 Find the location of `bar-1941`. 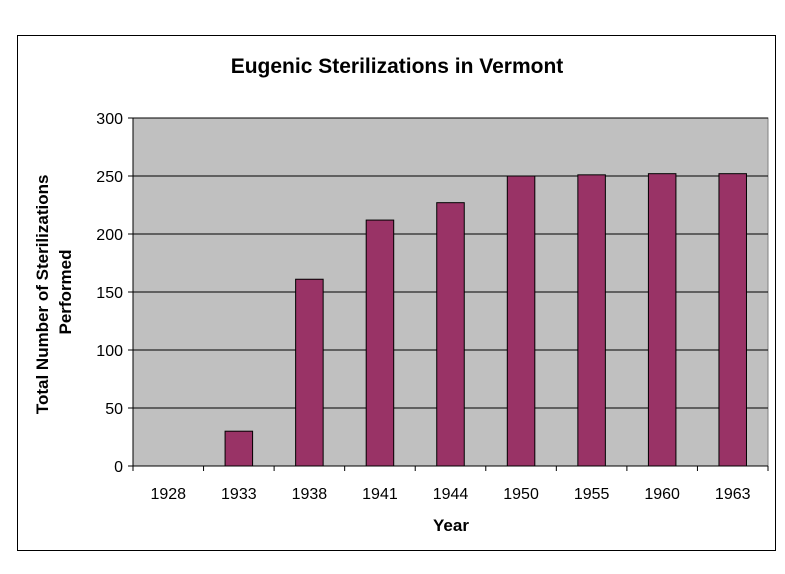

bar-1941 is located at coordinates (380, 343).